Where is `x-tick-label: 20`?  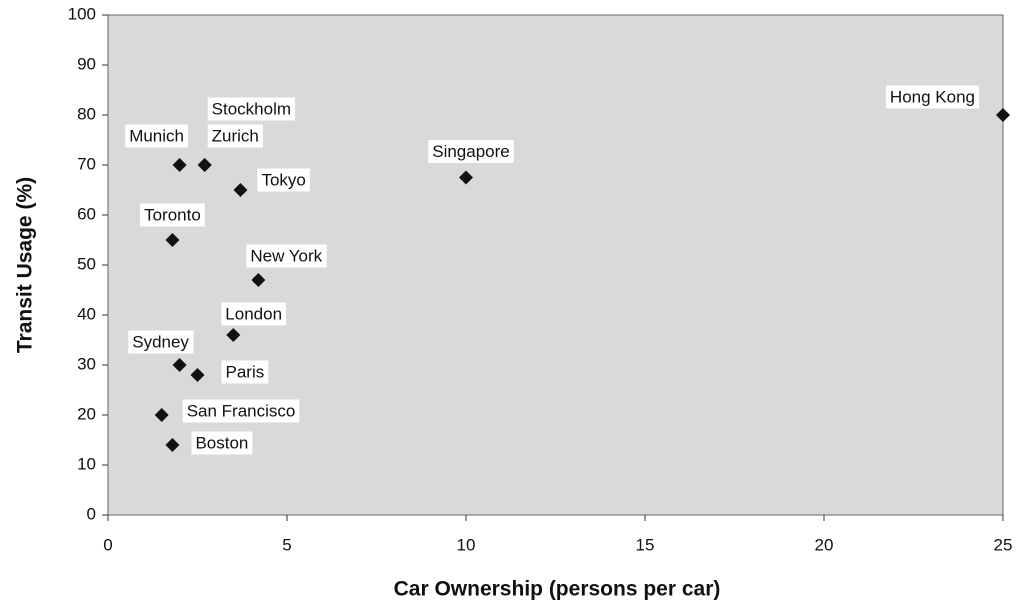
x-tick-label: 20 is located at coordinates (824, 544).